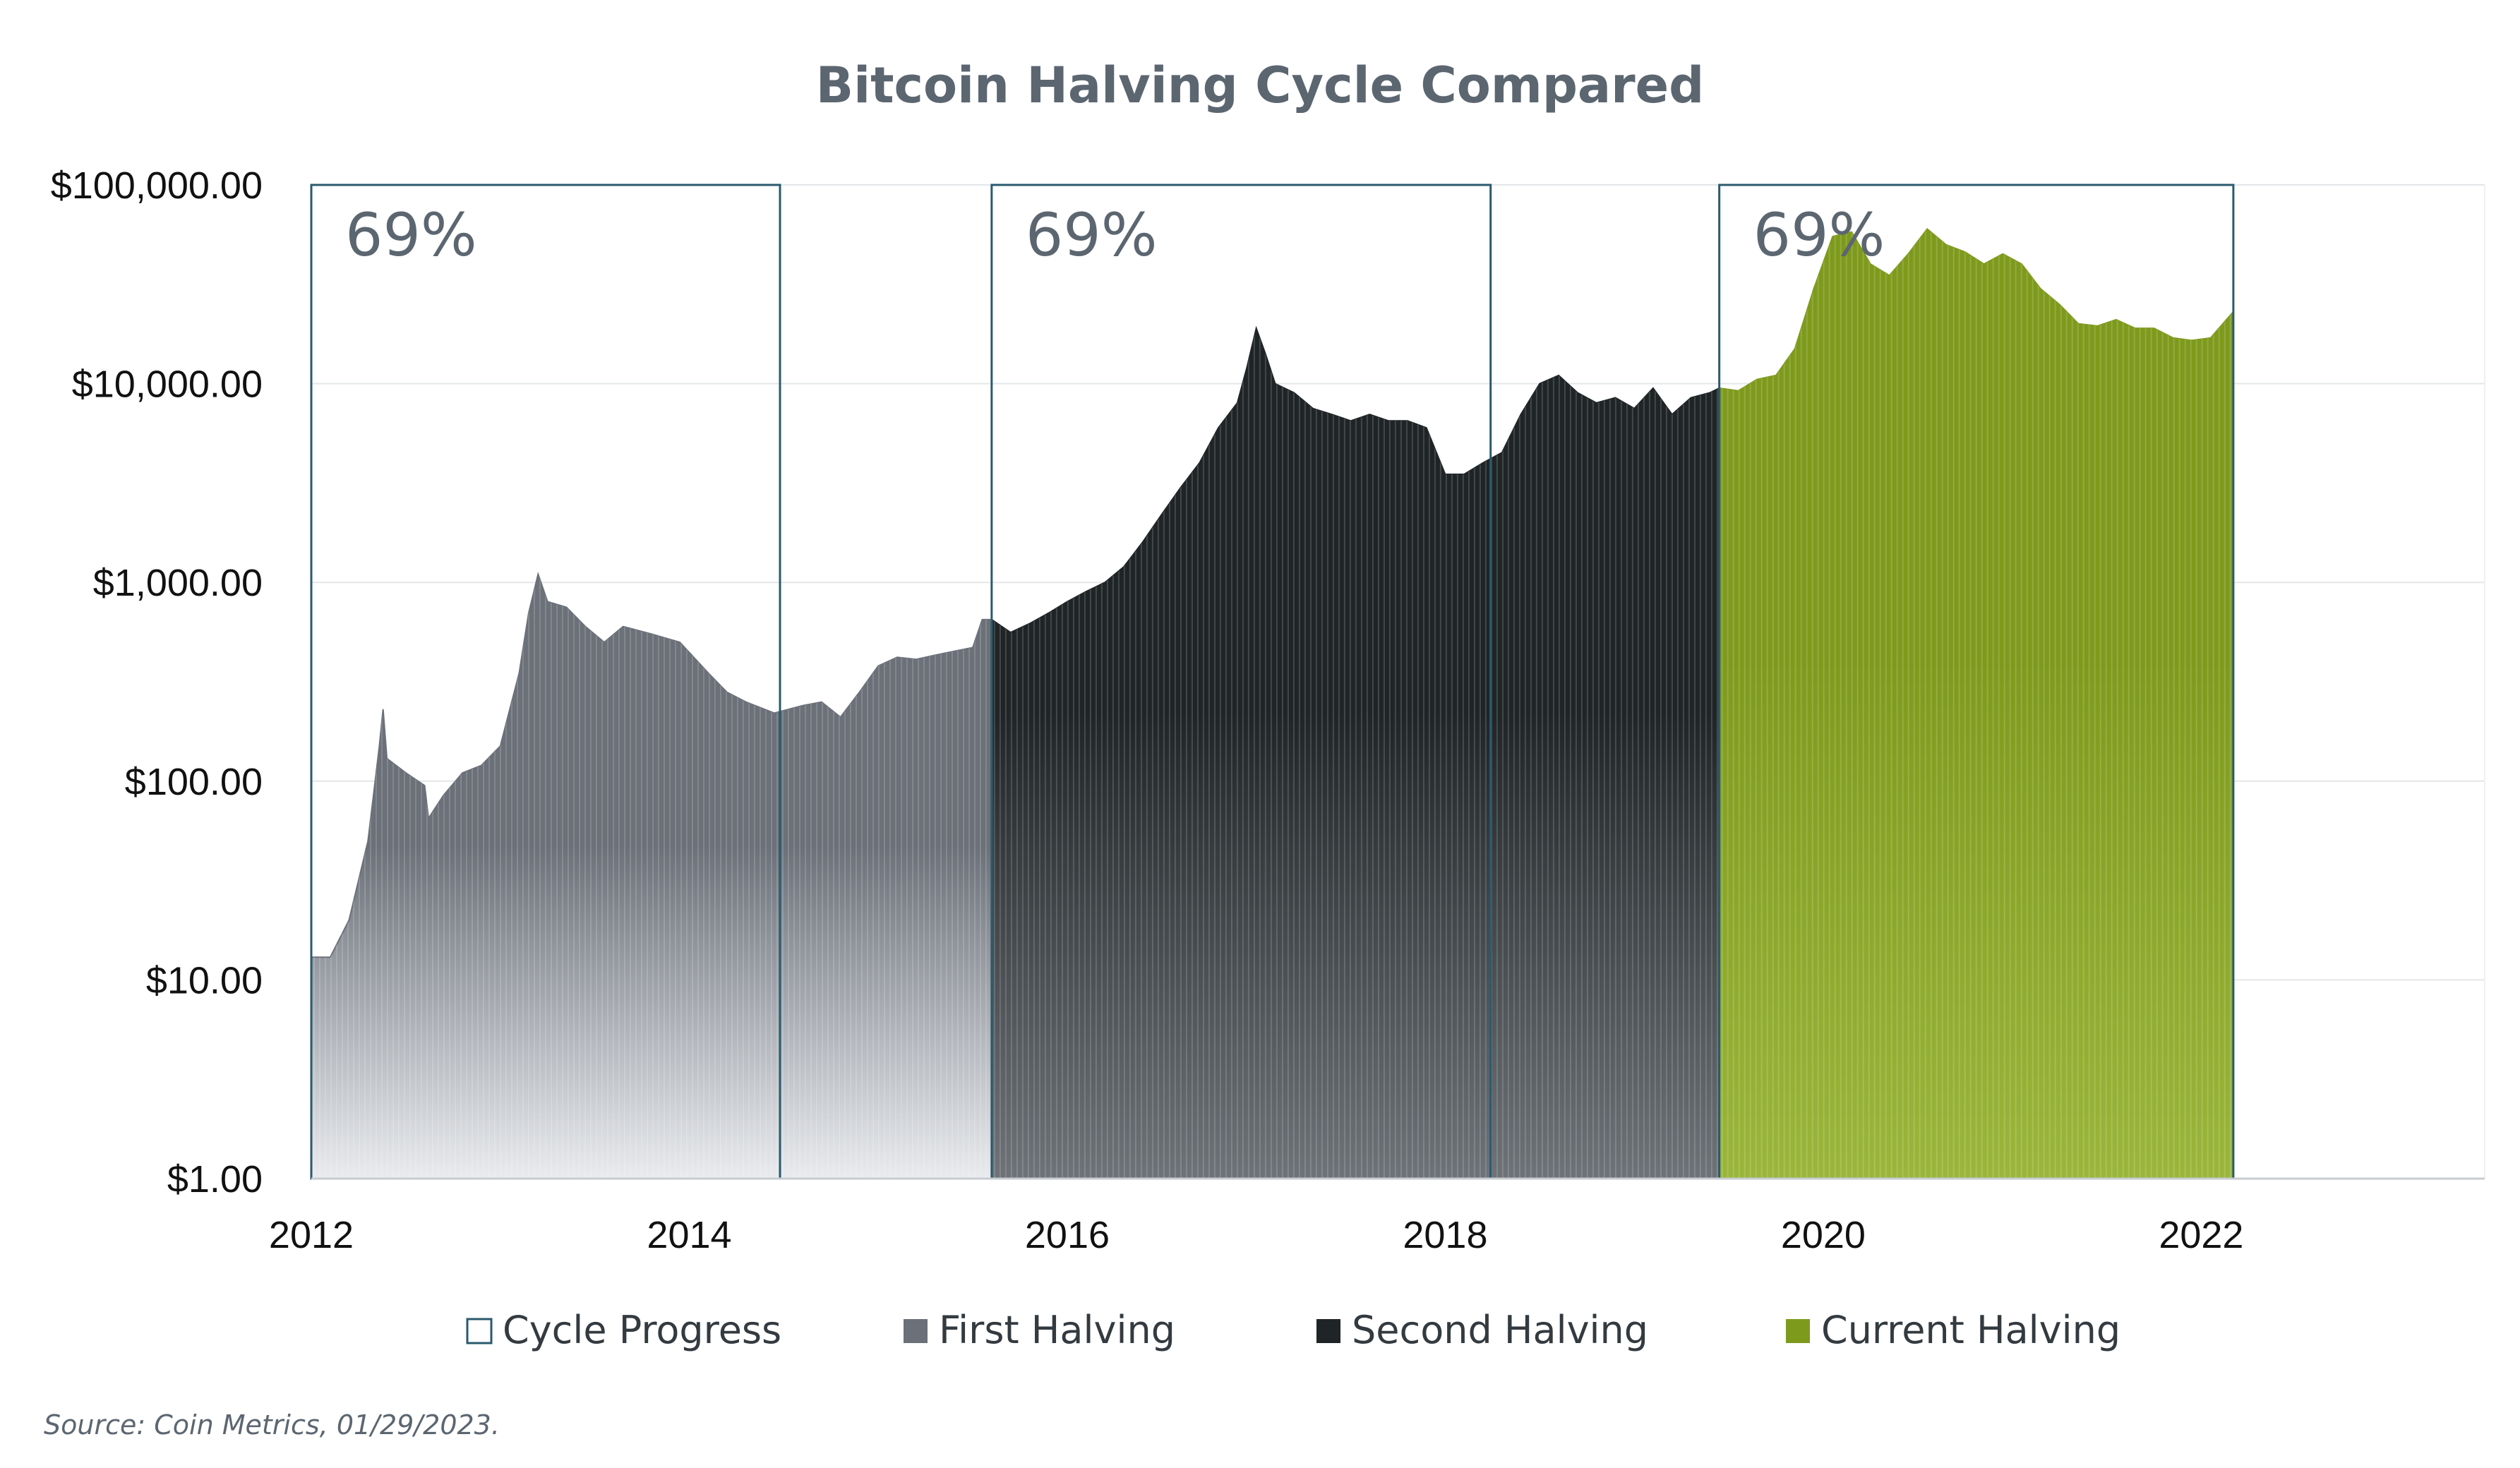  Describe the element at coordinates (194, 782) in the screenshot. I see `y-tick-label: $100.00` at that location.